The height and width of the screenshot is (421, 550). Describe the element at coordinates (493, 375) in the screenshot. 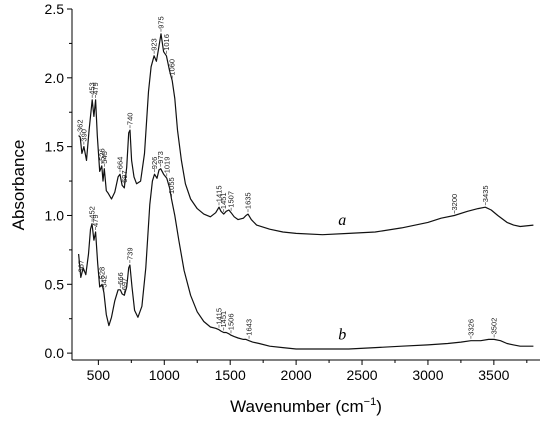

I see `x-tick-label: 3500` at that location.